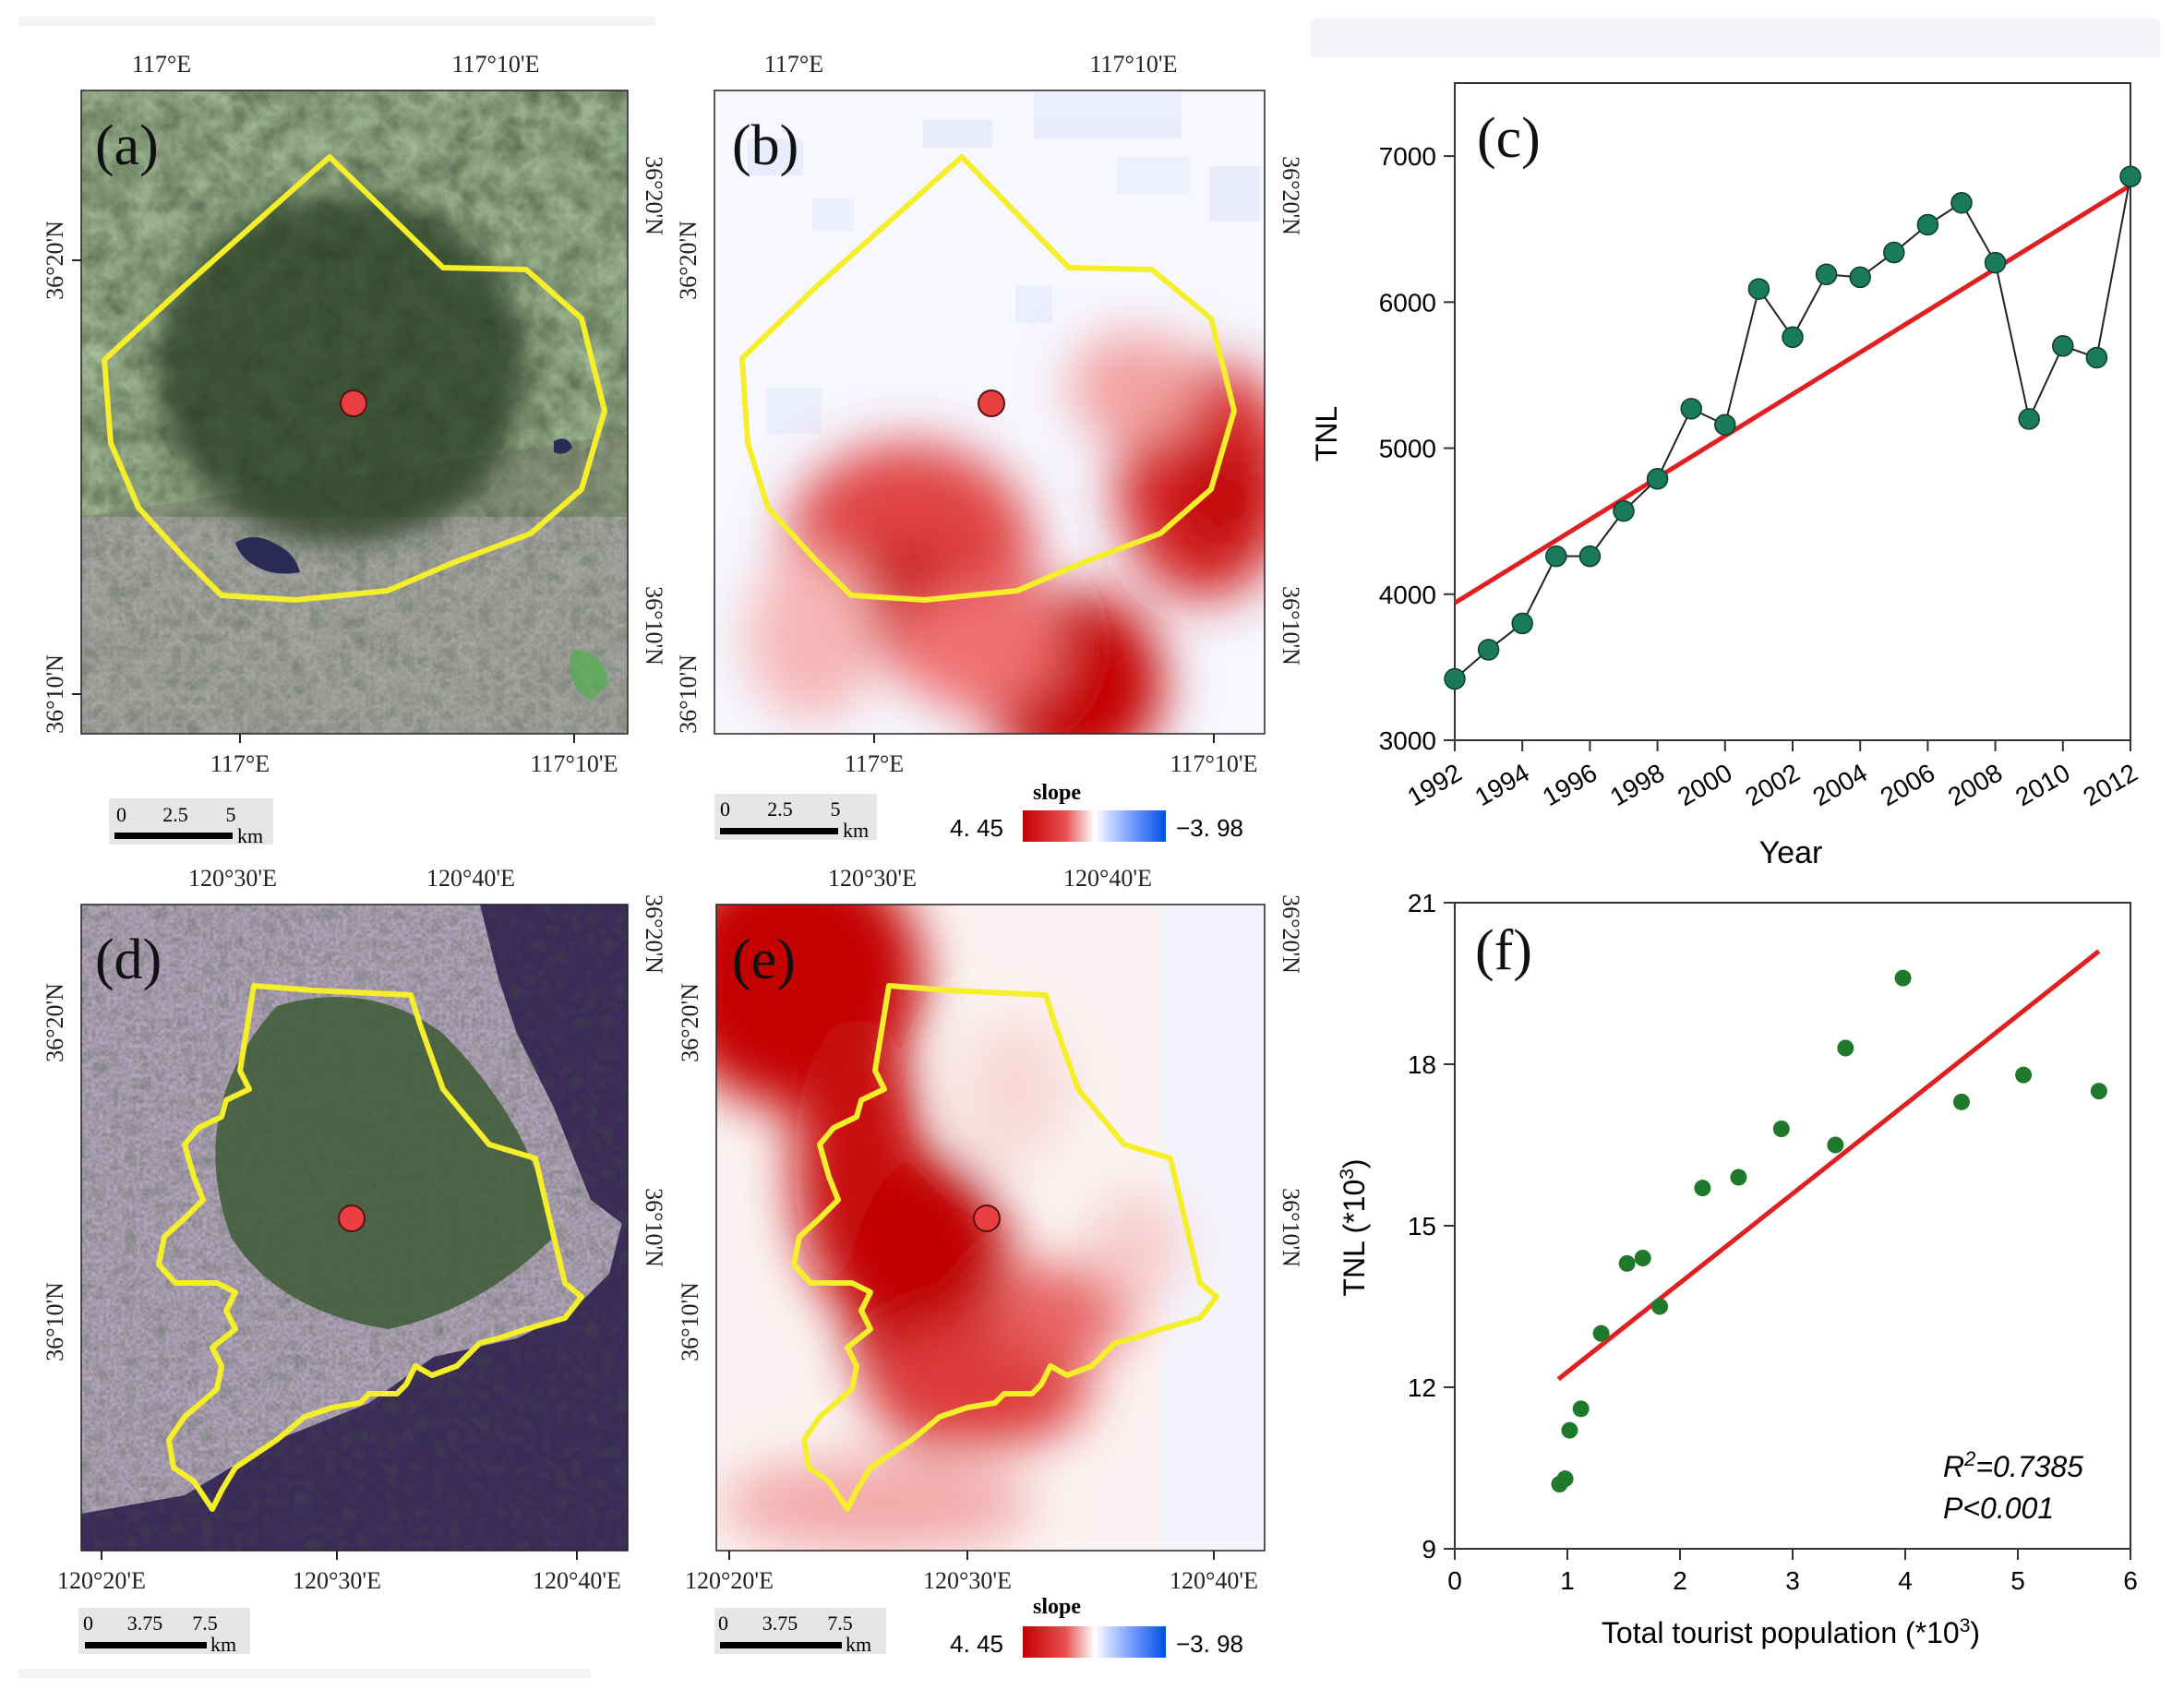 Image resolution: width=2184 pixels, height=1690 pixels. What do you see at coordinates (1291, 625) in the screenshot?
I see `right-tick-b-2: 36°10'N` at bounding box center [1291, 625].